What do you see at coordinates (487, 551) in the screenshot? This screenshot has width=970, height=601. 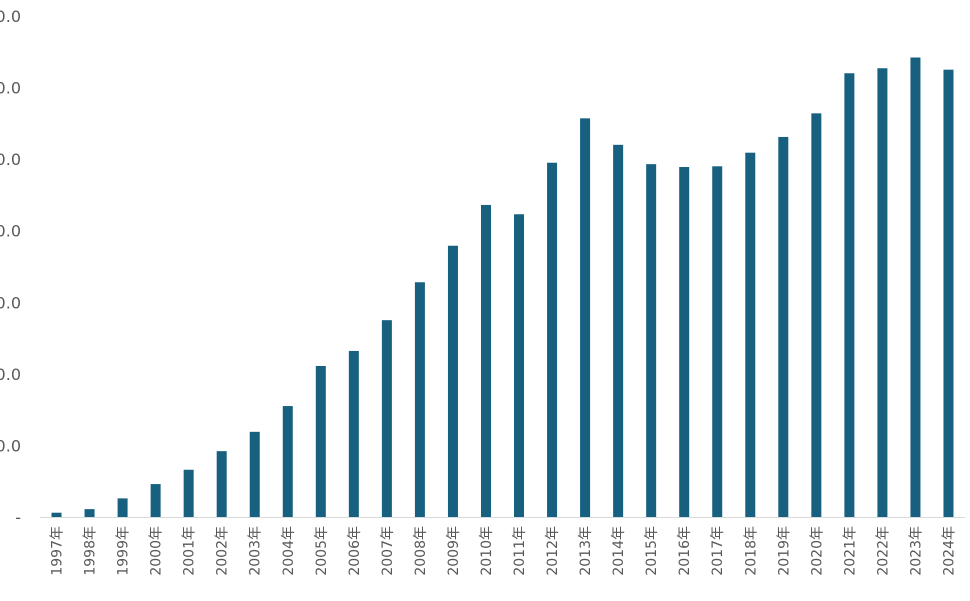 I see `x-tick-label: 2010年` at bounding box center [487, 551].